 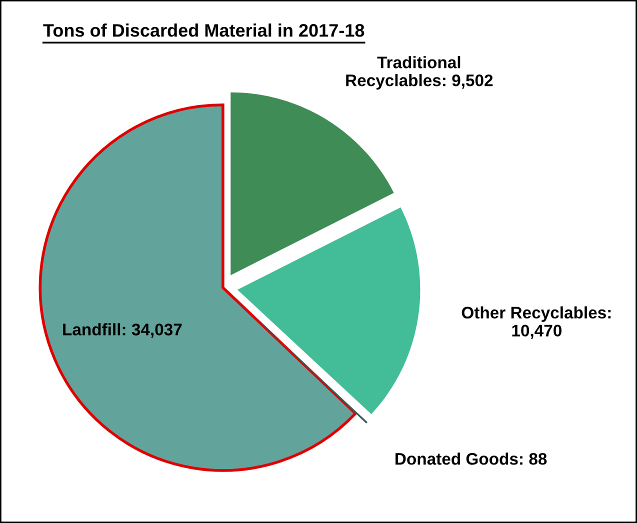 What do you see at coordinates (122, 330) in the screenshot?
I see `slice-label: Landfill: 34,037` at bounding box center [122, 330].